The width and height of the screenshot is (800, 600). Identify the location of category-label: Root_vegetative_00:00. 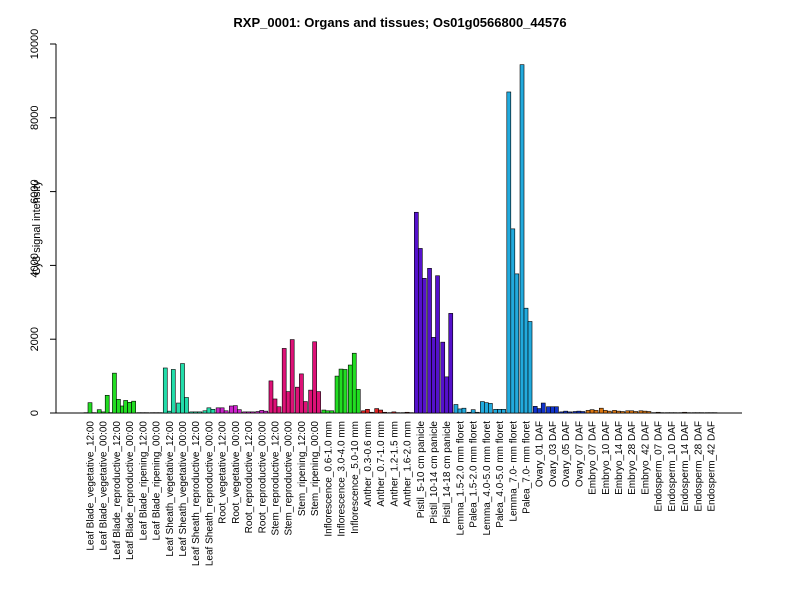
(236, 472).